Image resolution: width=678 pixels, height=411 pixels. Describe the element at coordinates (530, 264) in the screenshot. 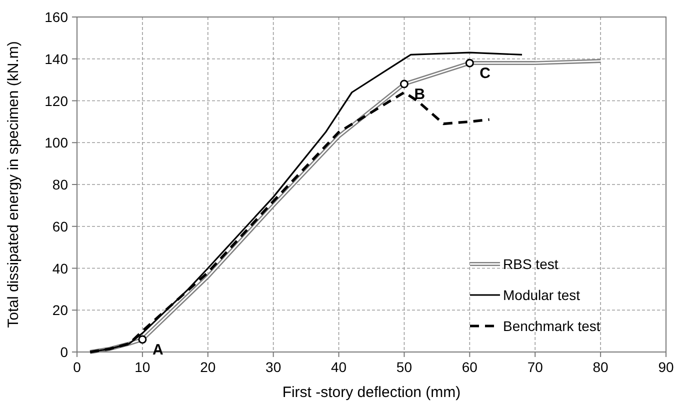

I see `legend-label: RBS test` at that location.